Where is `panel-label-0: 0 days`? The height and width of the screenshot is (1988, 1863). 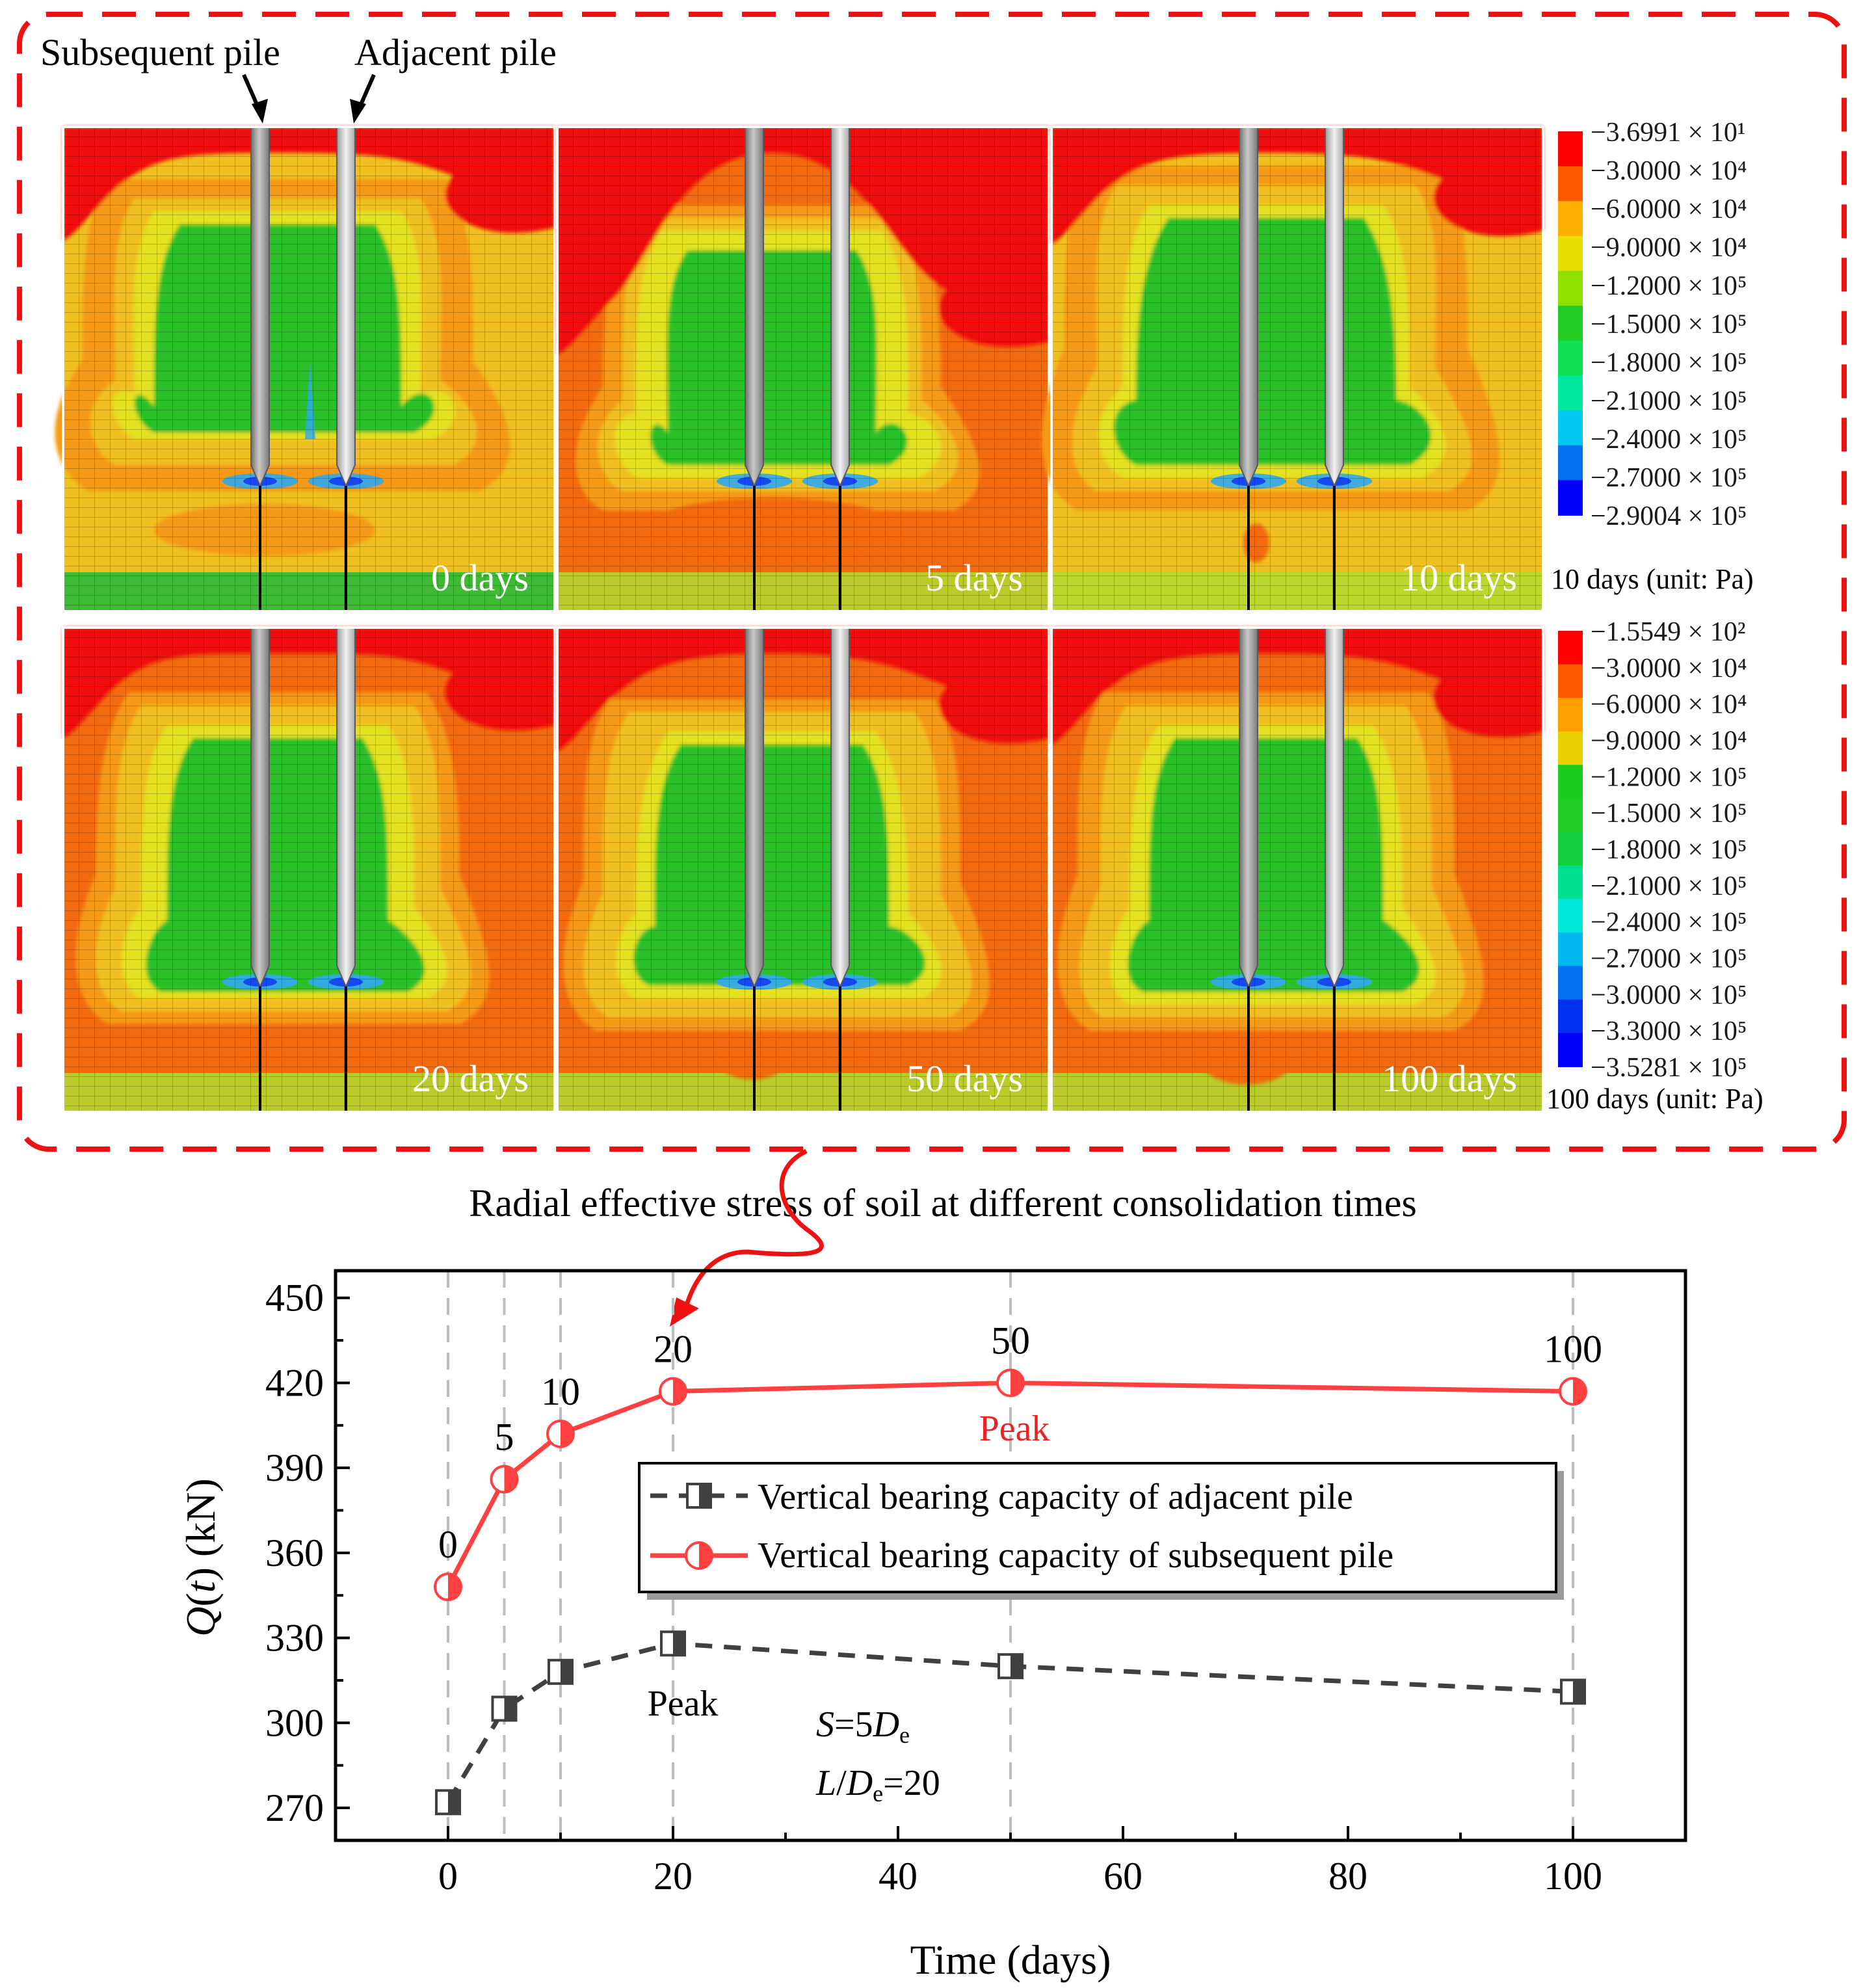
panel-label-0: 0 days is located at coordinates (480, 578).